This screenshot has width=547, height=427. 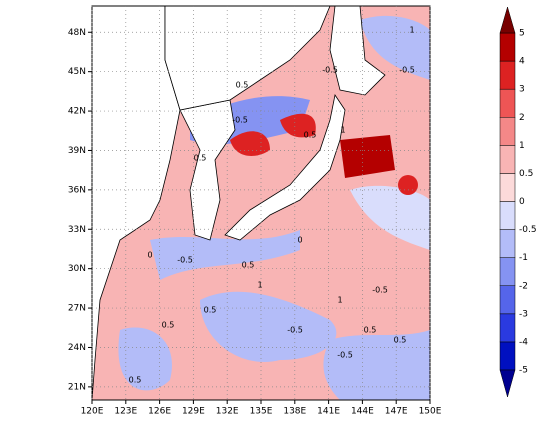 I want to click on x-tick-label: 150E, so click(x=430, y=412).